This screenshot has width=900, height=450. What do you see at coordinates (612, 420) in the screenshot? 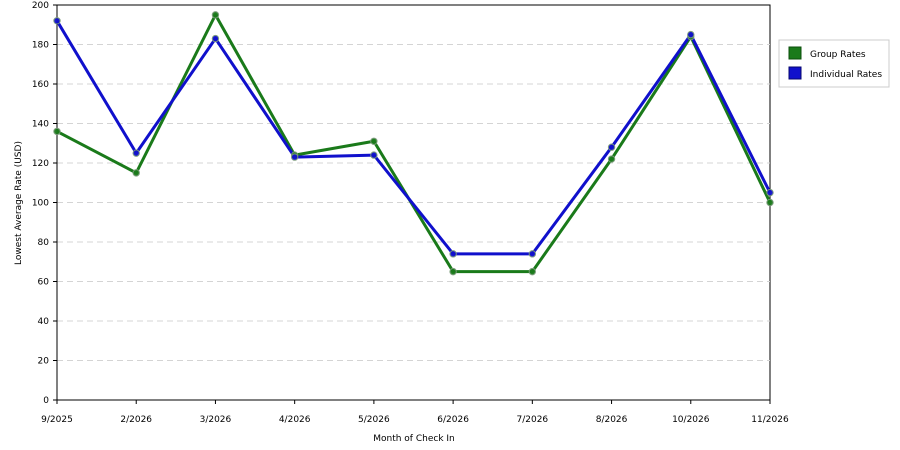
I see `x-tick-label-7: 8/2026` at bounding box center [612, 420].